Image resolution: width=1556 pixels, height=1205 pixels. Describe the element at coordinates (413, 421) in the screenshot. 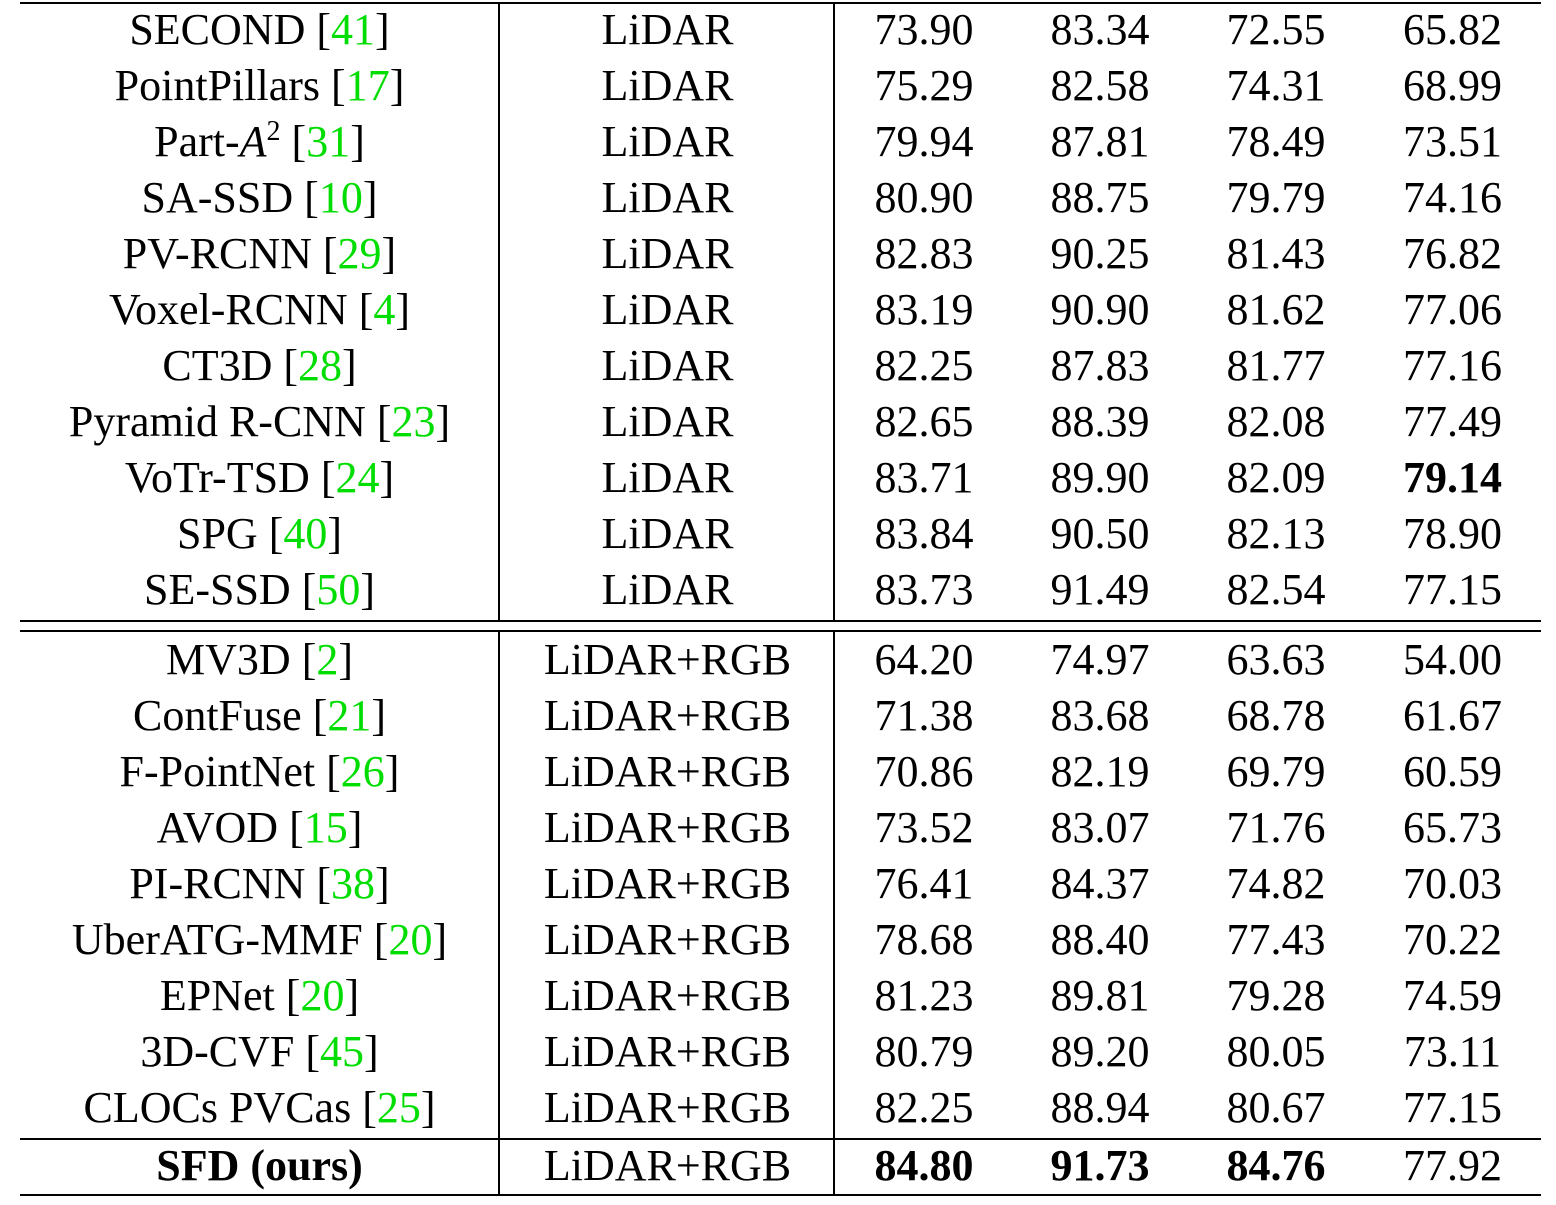

I see `citation-link: 23` at that location.